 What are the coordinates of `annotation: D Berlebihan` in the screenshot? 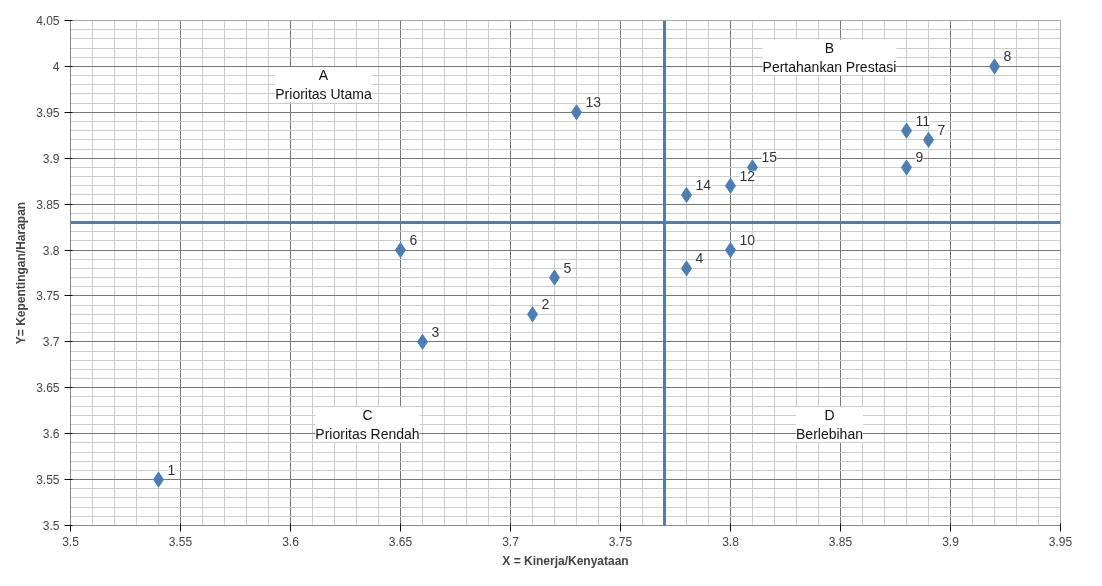 It's located at (829, 424).